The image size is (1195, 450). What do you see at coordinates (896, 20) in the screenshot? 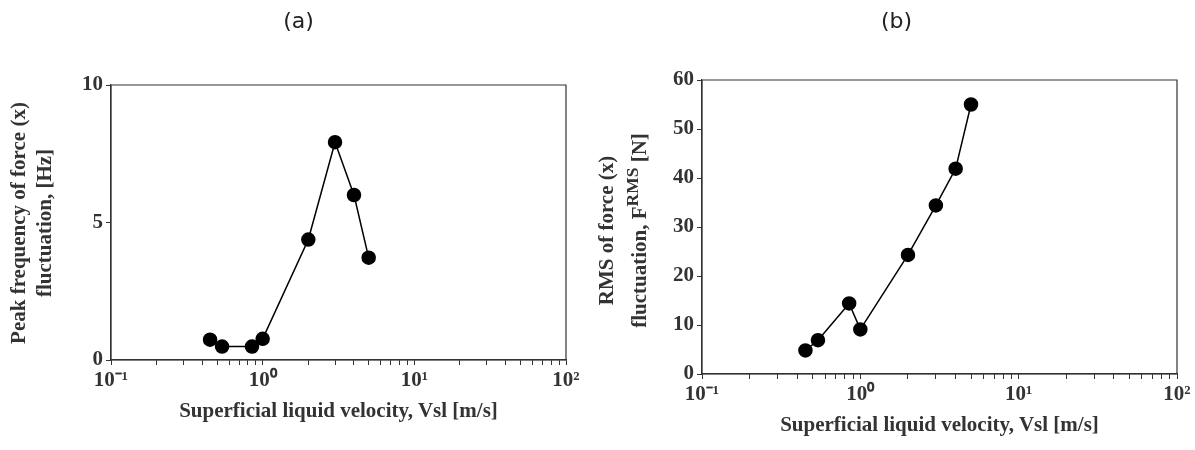
I see `chart-title: (b)` at bounding box center [896, 20].